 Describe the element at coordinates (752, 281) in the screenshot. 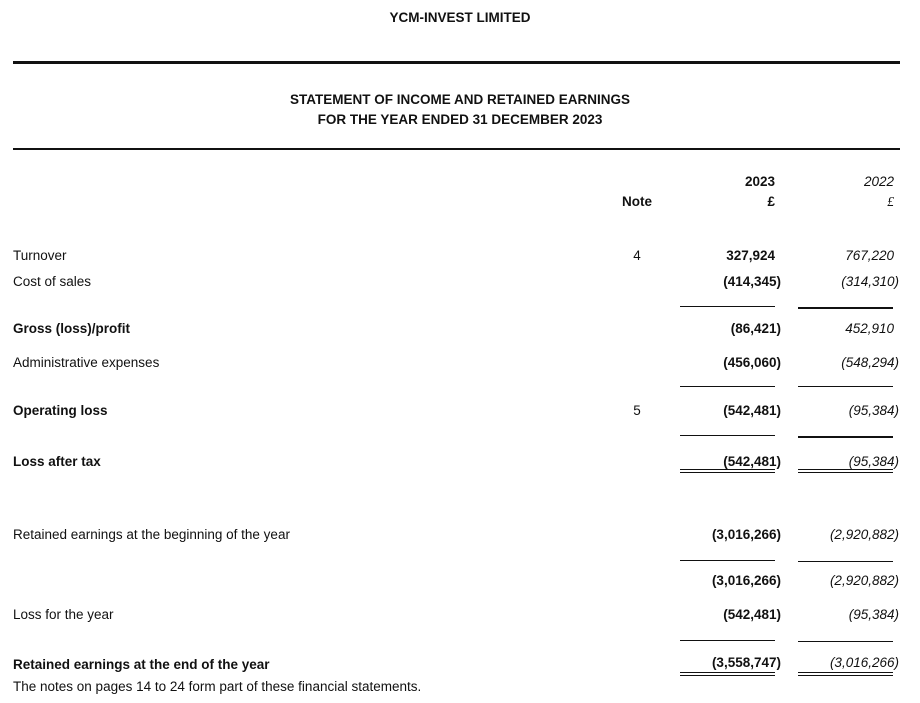

I see `row-2023-cost-of-sales: (414,345)` at that location.